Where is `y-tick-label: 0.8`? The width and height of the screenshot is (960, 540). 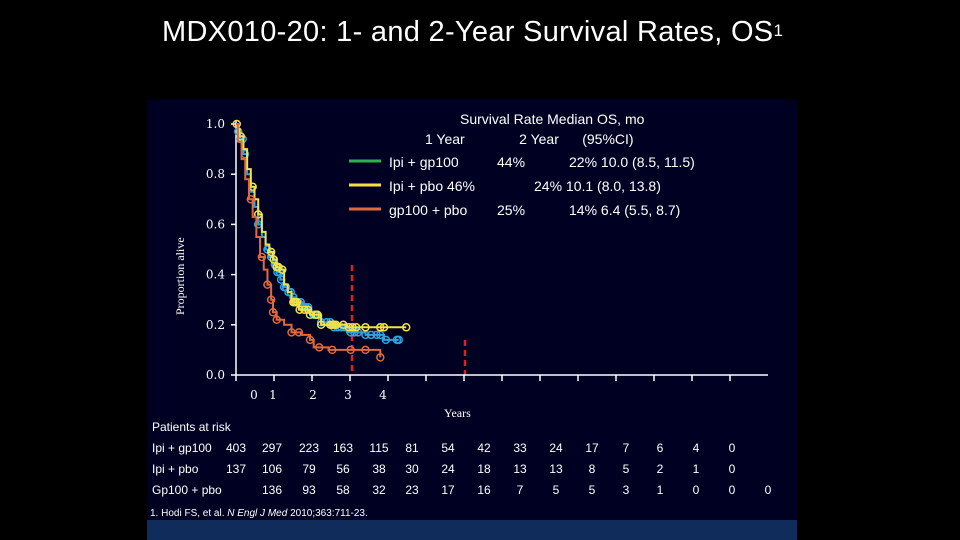
y-tick-label: 0.8 is located at coordinates (215, 174).